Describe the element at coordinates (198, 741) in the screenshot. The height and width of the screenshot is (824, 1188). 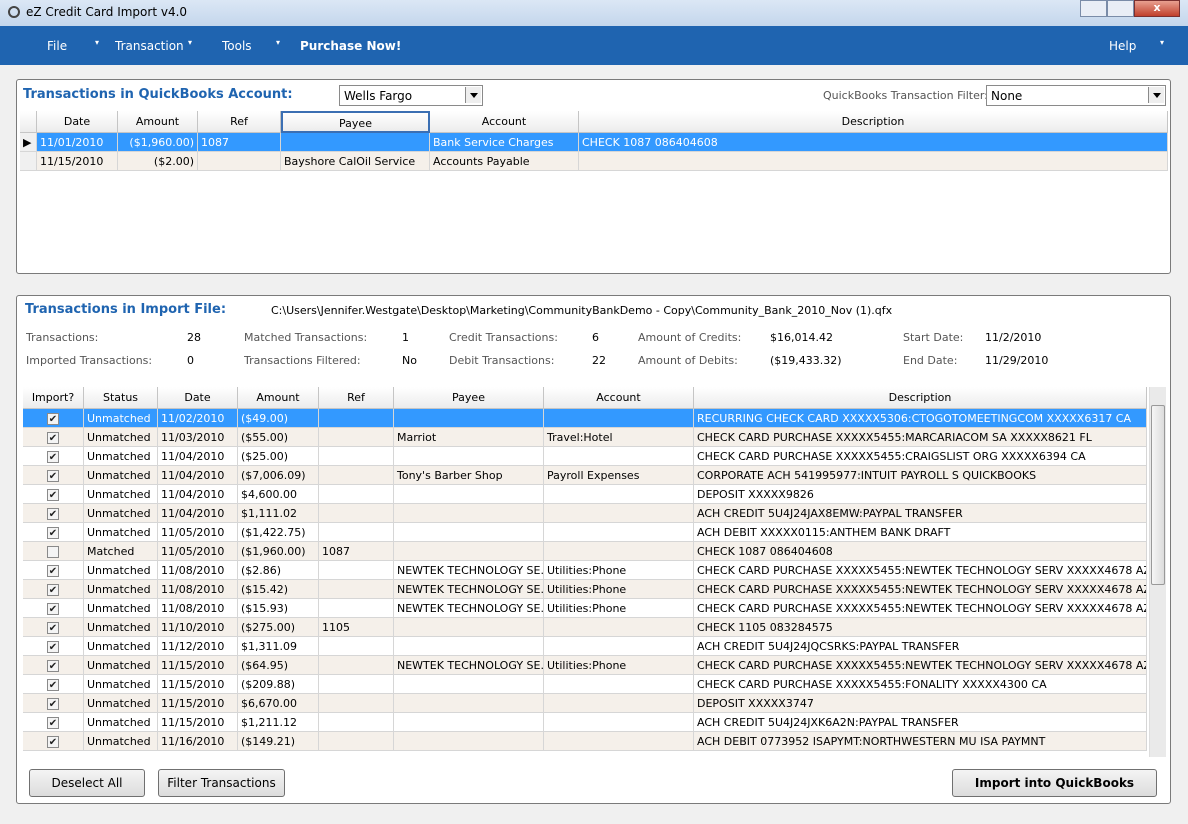
I see `grid-cell: 11/16/2010` at that location.